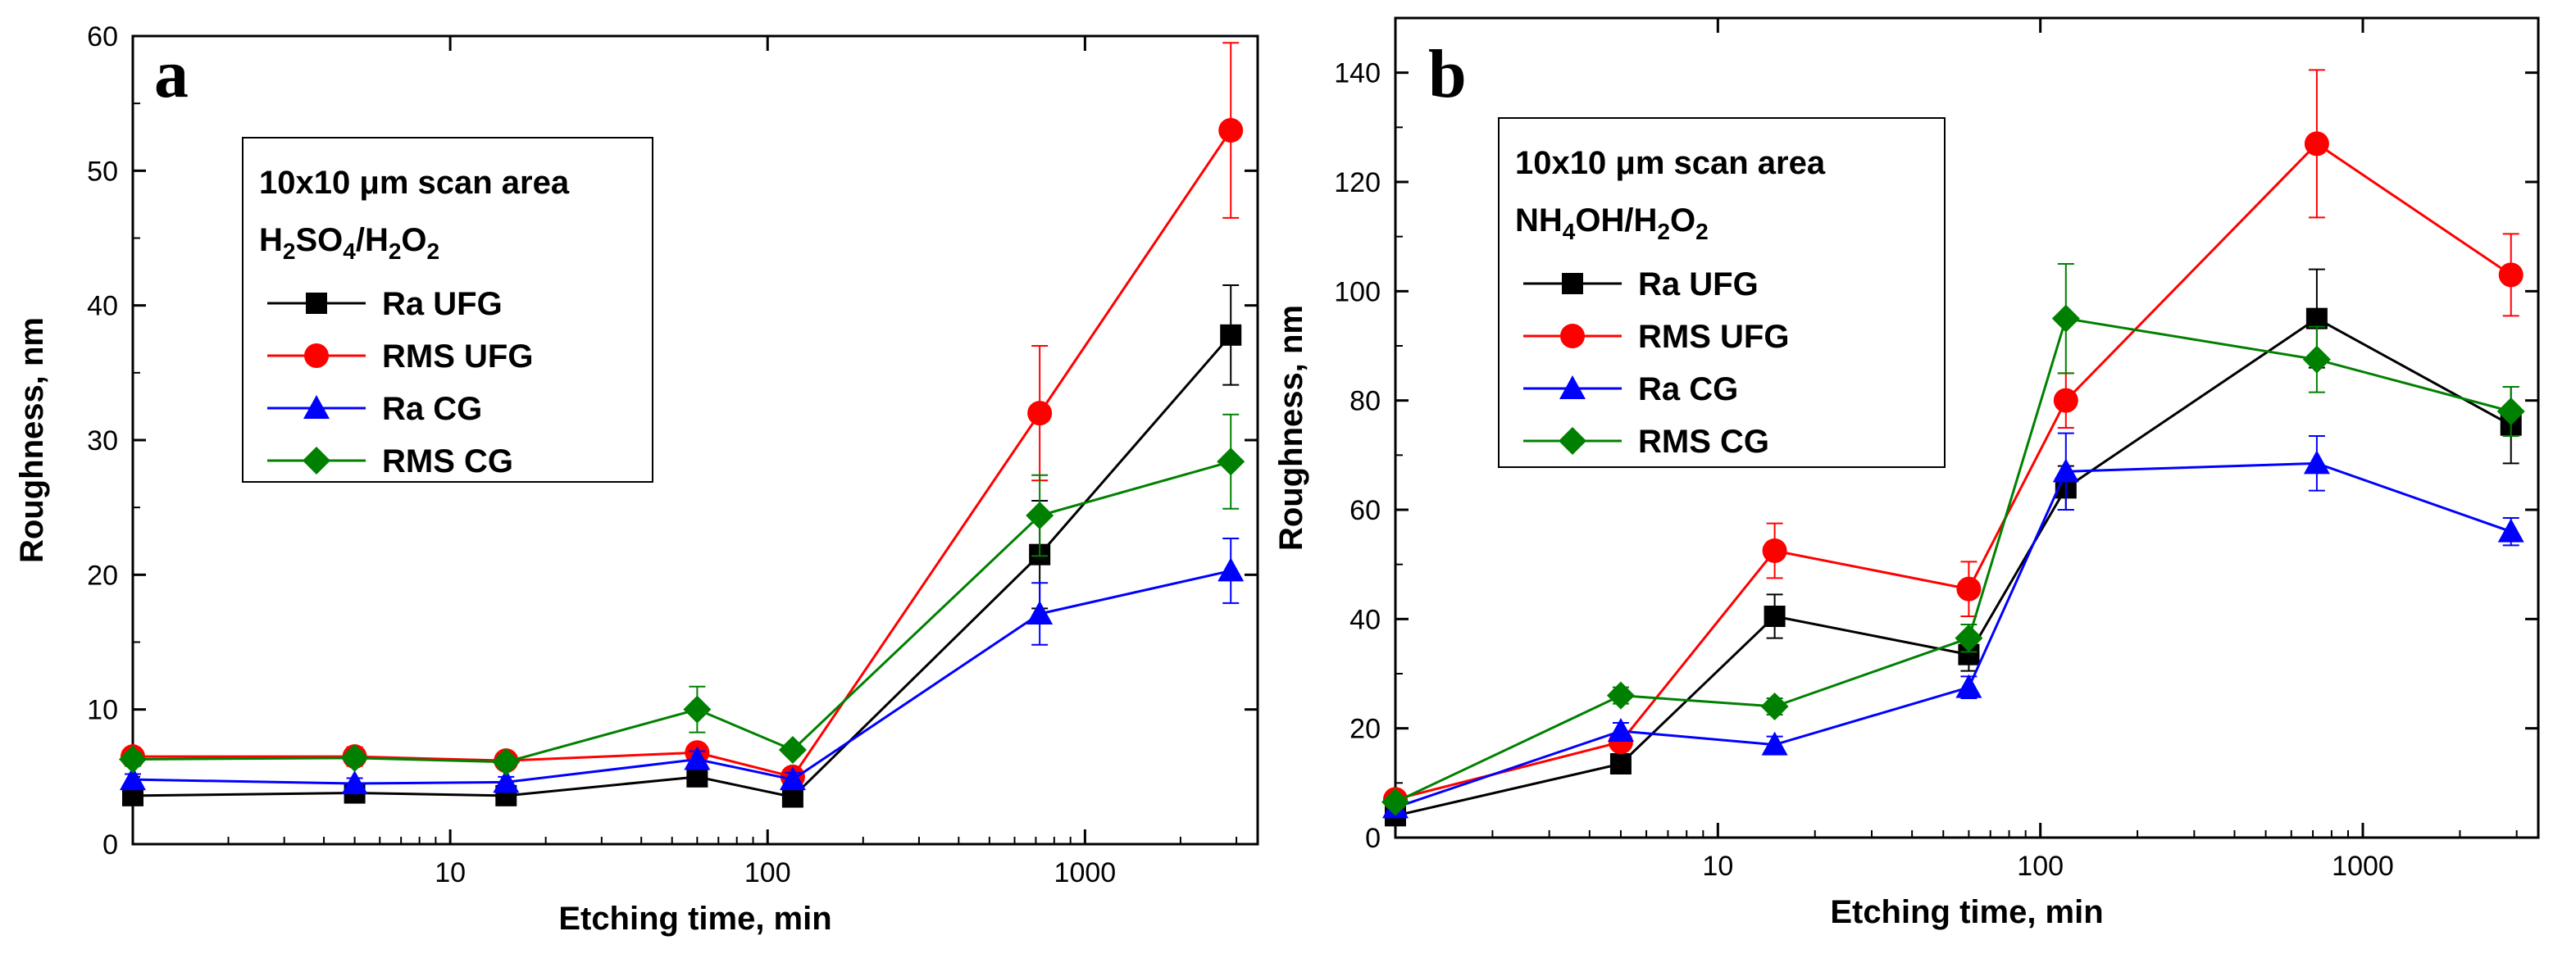 Image resolution: width=2576 pixels, height=972 pixels. What do you see at coordinates (171, 74) in the screenshot?
I see `panel-letter: a` at bounding box center [171, 74].